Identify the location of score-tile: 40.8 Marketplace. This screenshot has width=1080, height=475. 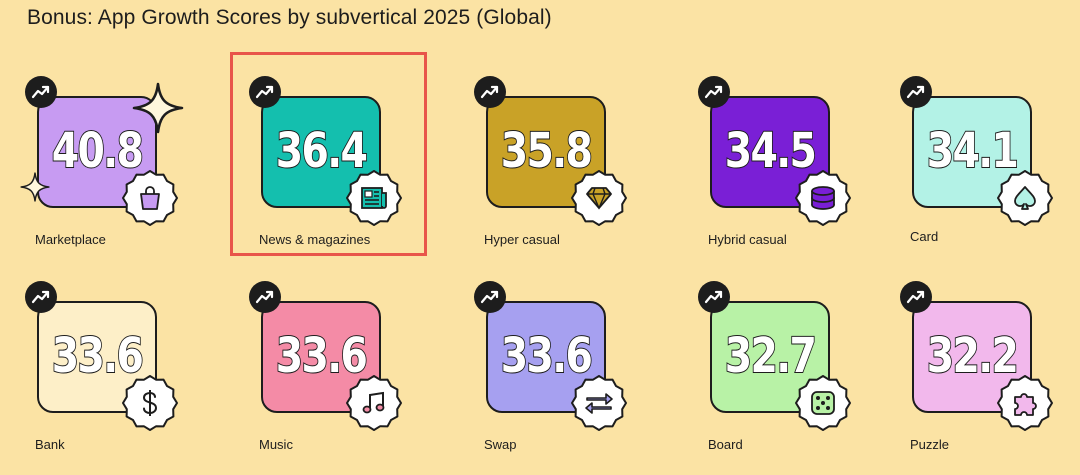
(115, 171).